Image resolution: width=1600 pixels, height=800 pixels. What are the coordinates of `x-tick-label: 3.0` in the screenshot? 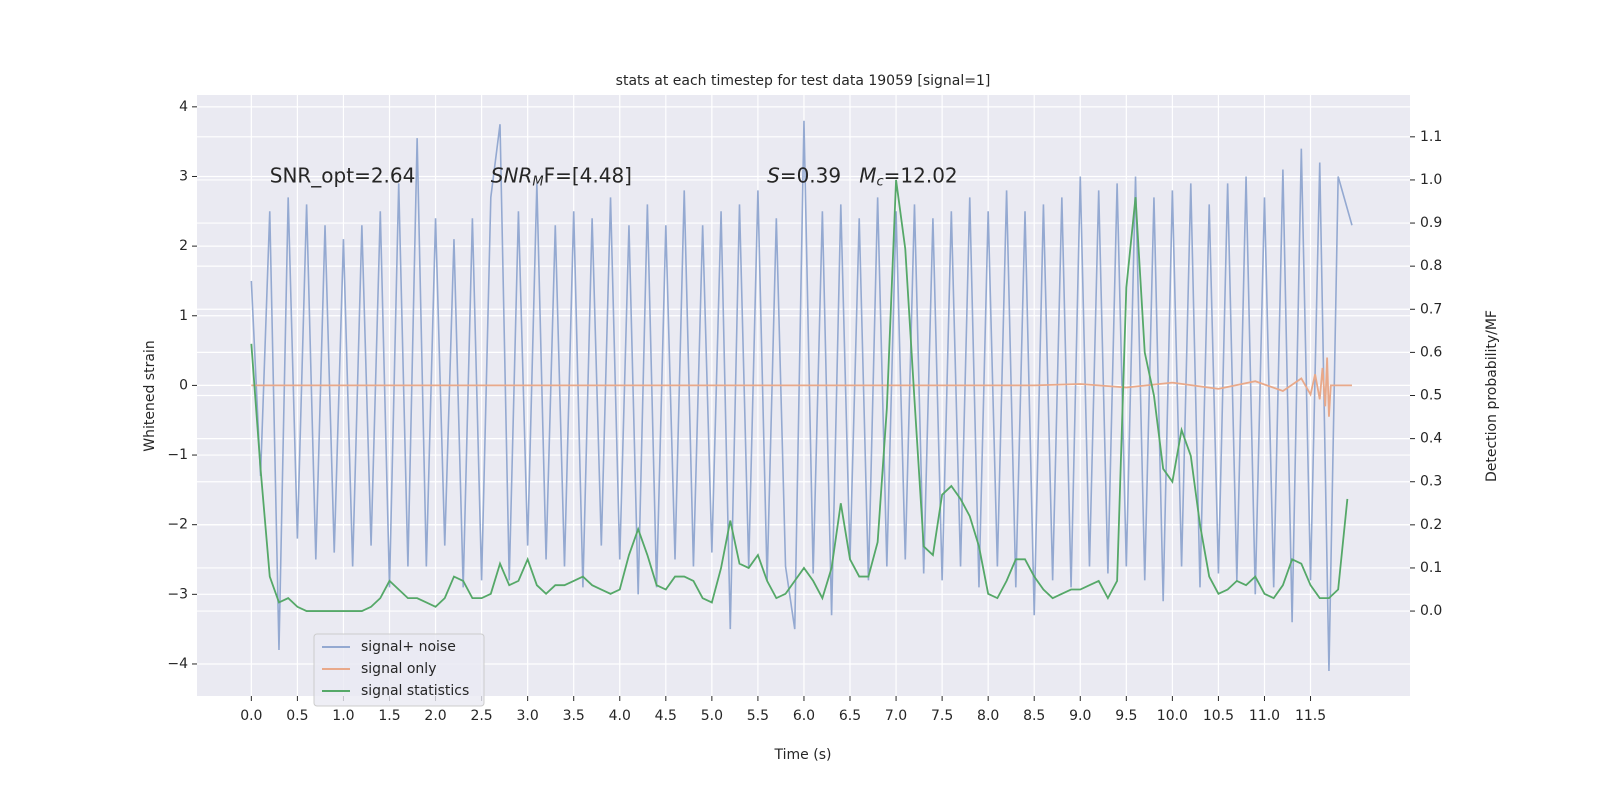 It's located at (528, 716).